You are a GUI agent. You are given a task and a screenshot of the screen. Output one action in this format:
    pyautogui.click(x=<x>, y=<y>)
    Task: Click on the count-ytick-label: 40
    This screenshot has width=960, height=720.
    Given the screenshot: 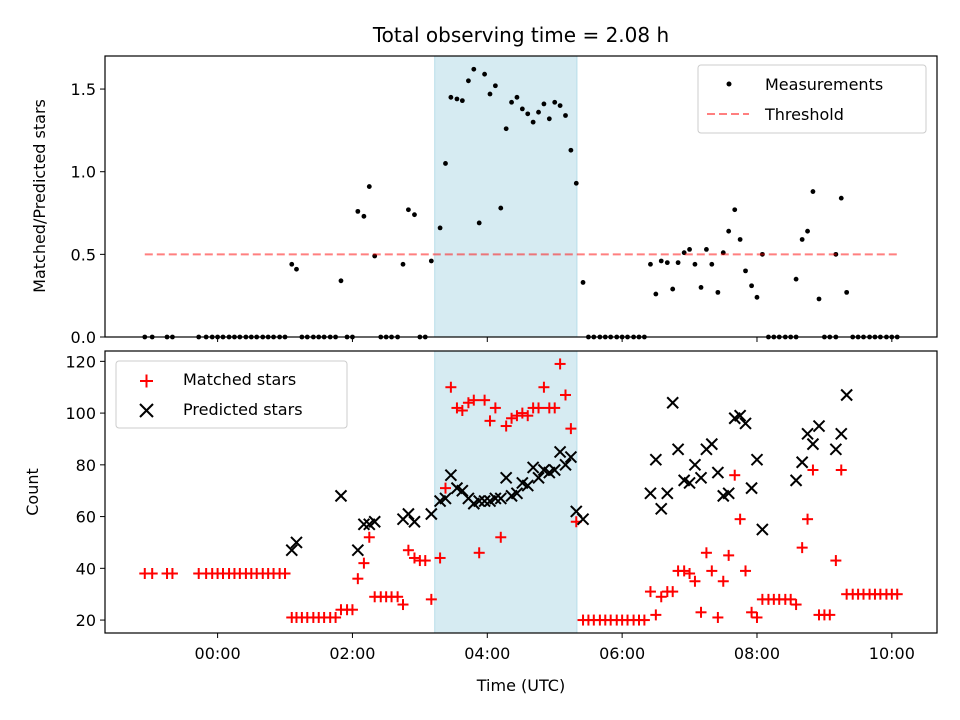 What is the action you would take?
    pyautogui.click(x=86, y=568)
    